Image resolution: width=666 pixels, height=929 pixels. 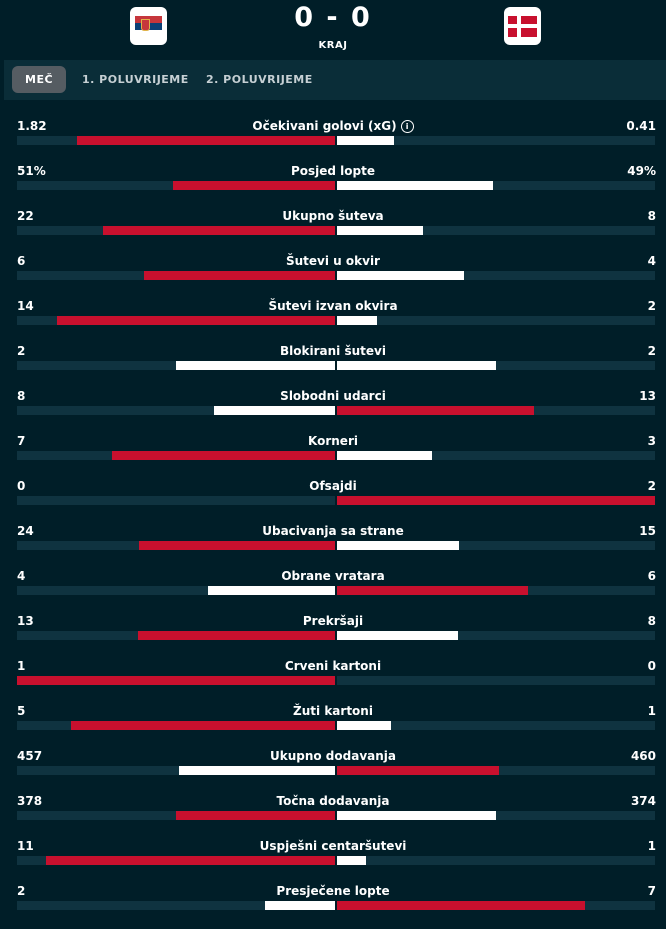 I want to click on tab-second-half: 2. POLUVRIJEME, so click(x=259, y=79).